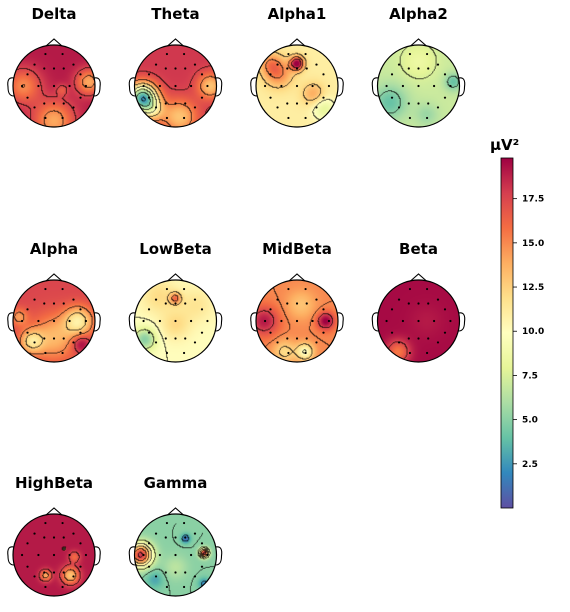 The image size is (570, 612). I want to click on colorbar: µV² 2.5 5.0 7.5 10.0 12.5 15.0 17.5, so click(517, 322).